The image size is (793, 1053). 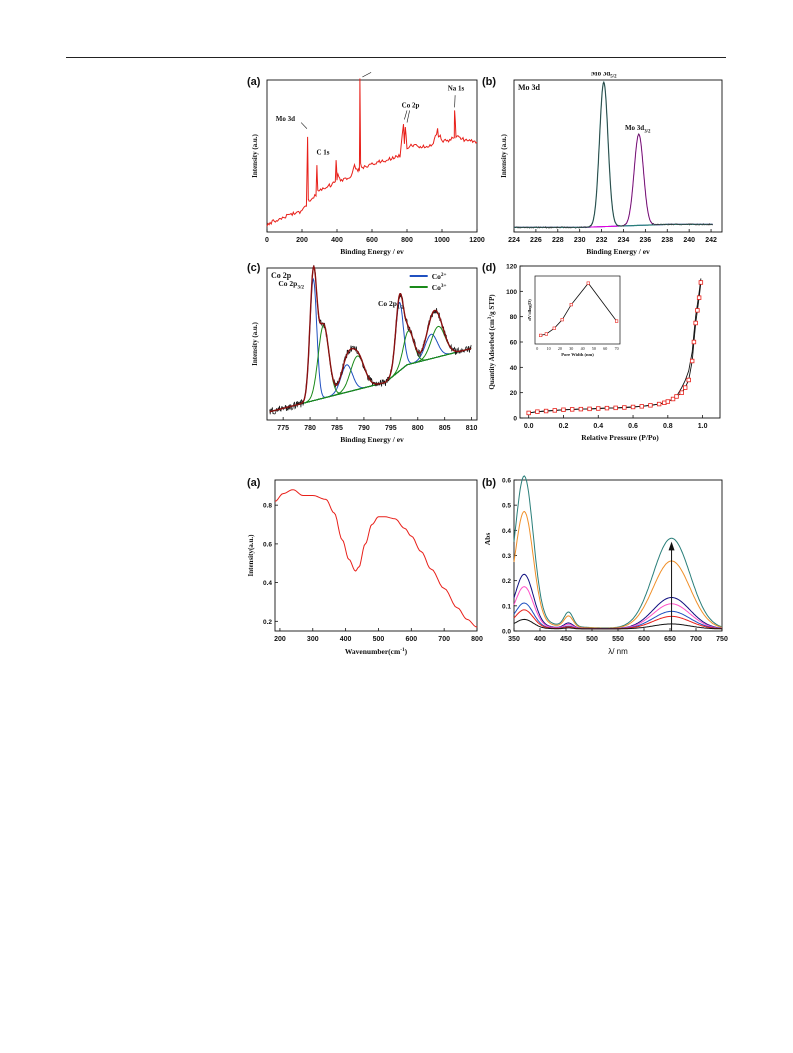 I want to click on fig1c-legend-co2-sub: 2+, so click(x=444, y=275).